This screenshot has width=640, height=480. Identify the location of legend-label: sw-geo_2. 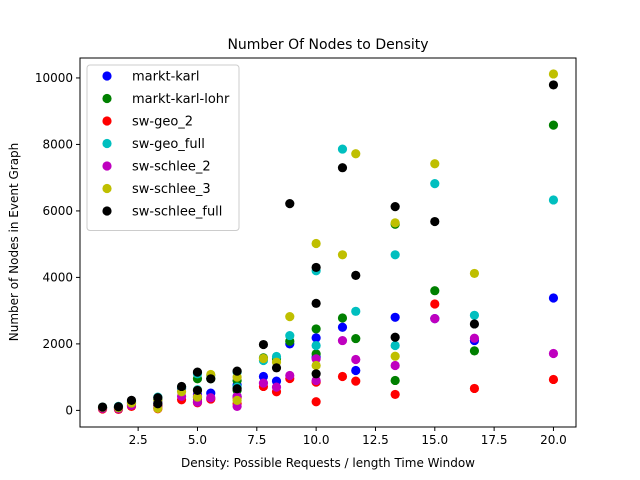
(162, 122).